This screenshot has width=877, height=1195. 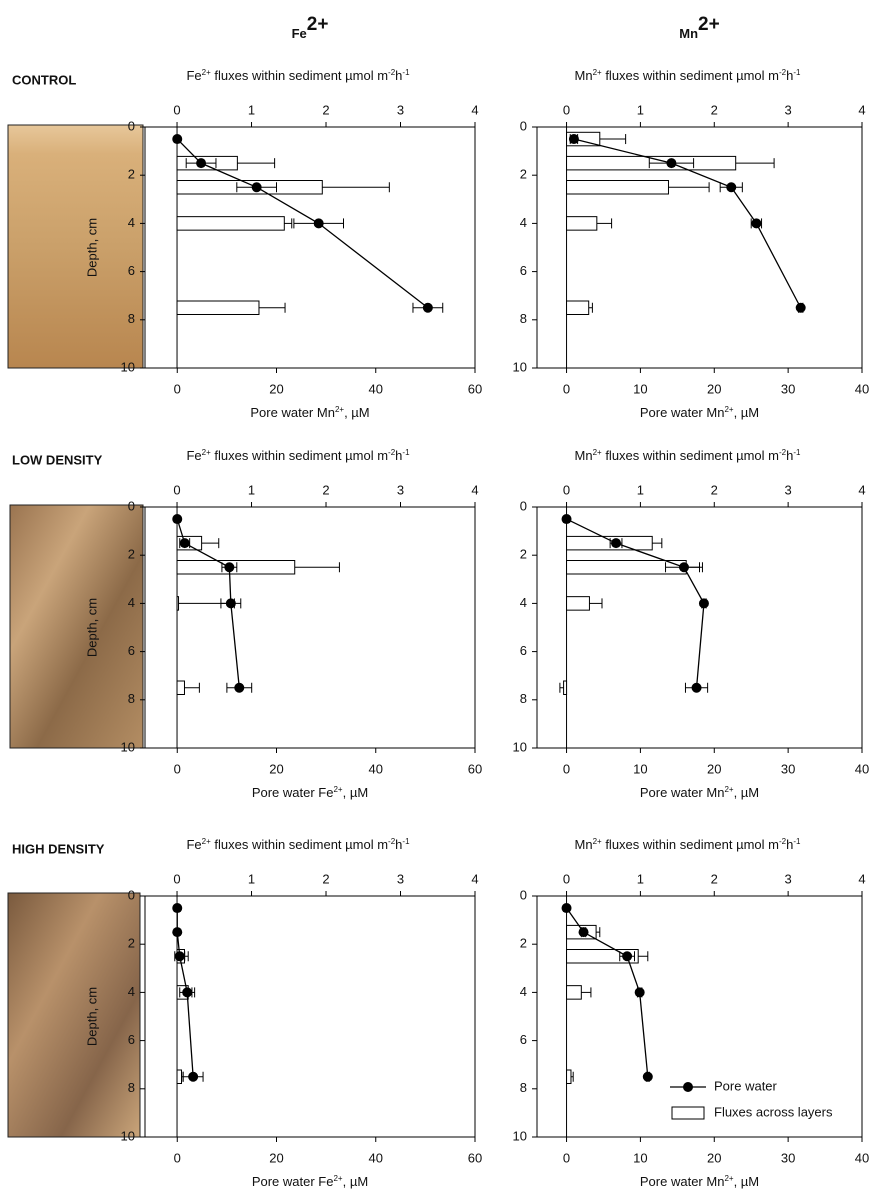 What do you see at coordinates (176, 109) in the screenshot?
I see `x2-tick-label: 0` at bounding box center [176, 109].